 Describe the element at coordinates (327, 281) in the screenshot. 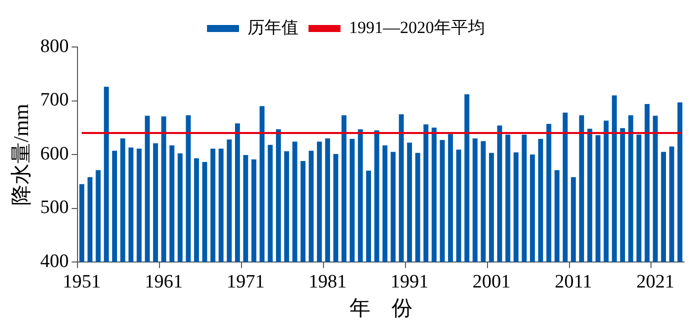

I see `x-tick-label: 1981` at that location.